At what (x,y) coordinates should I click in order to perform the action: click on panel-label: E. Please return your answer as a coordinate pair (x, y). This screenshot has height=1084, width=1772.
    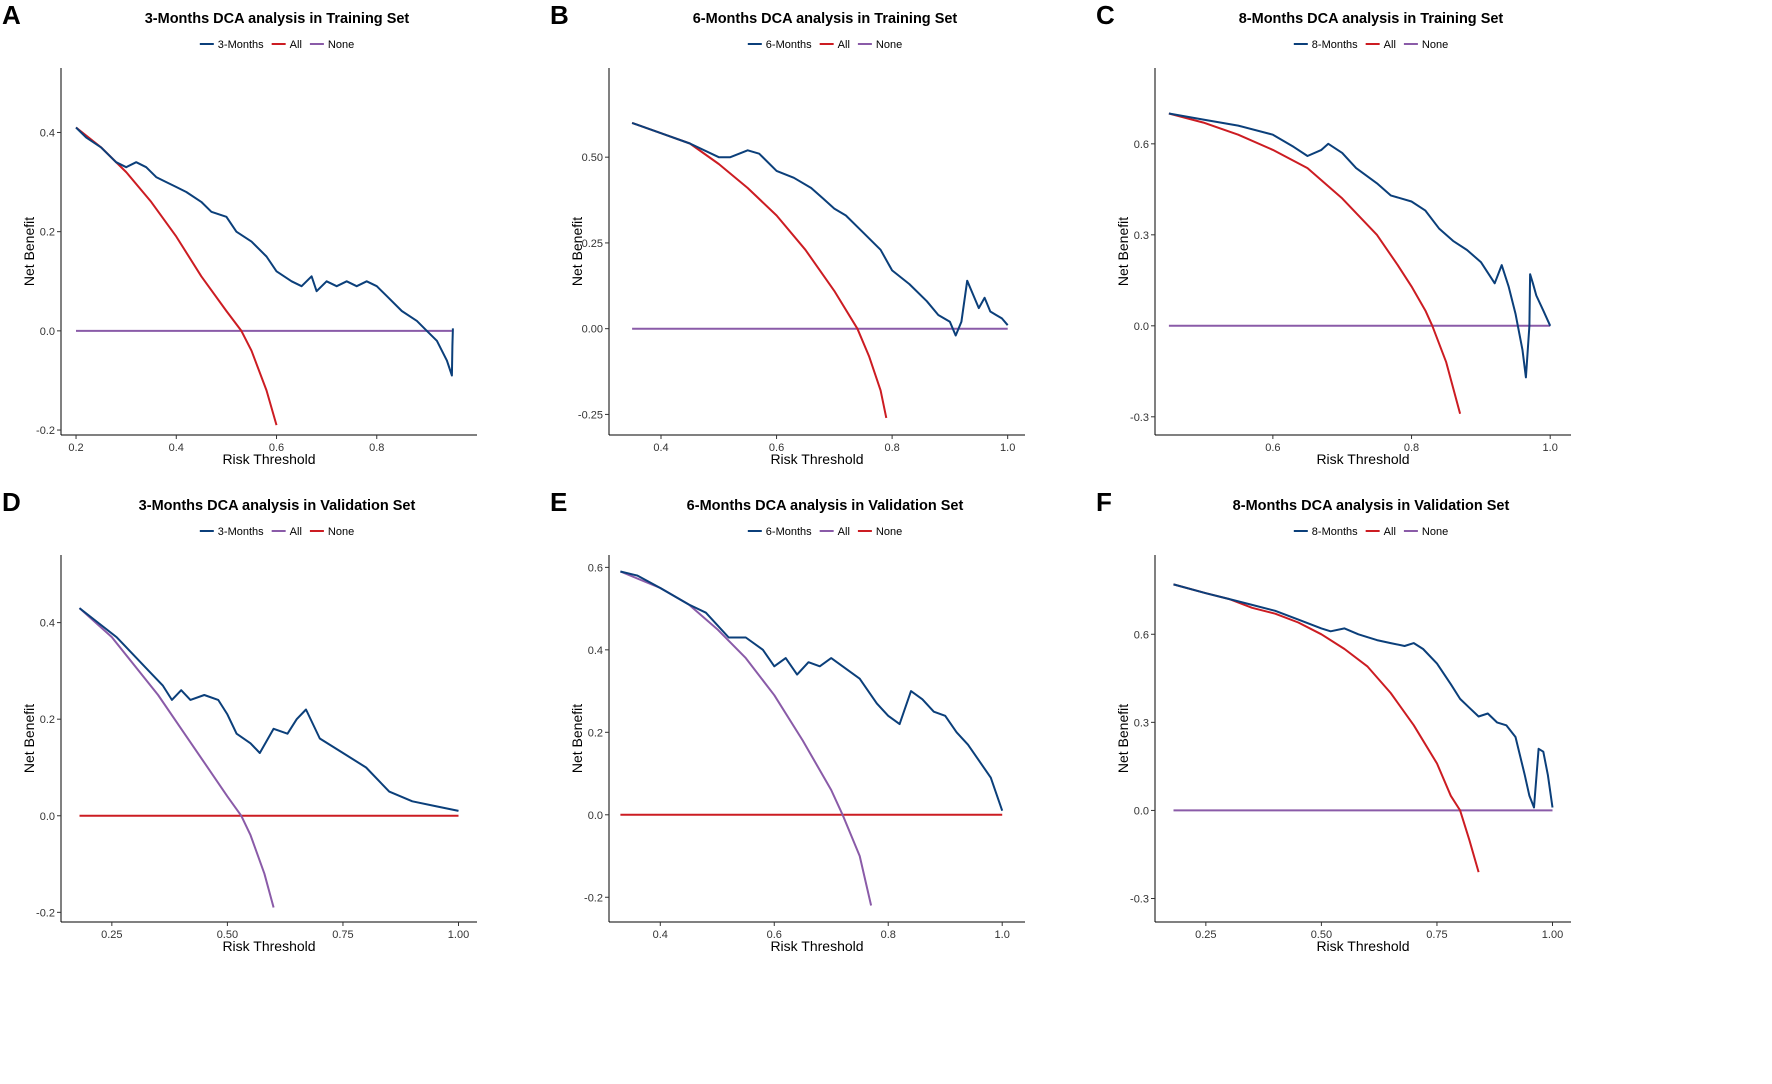
    Looking at the image, I should click on (559, 502).